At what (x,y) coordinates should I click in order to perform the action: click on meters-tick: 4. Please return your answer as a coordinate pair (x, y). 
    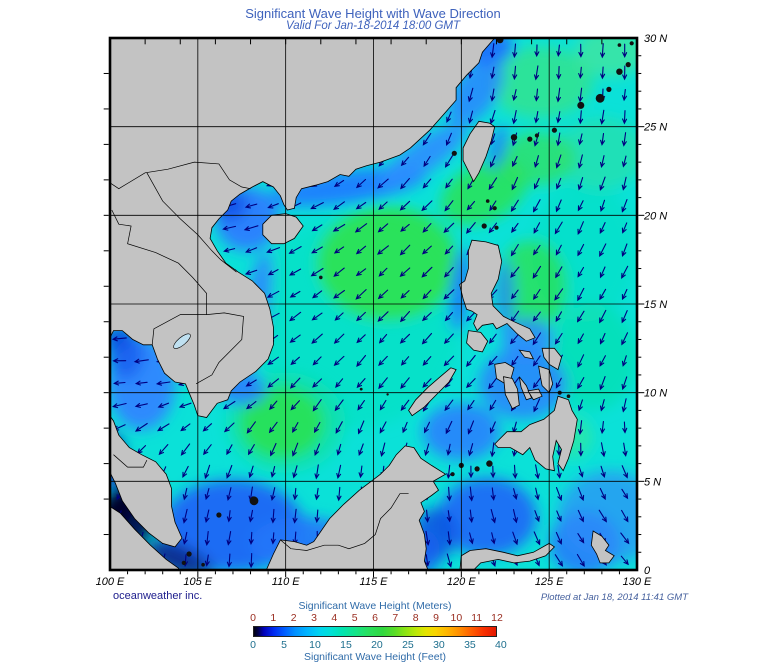
    Looking at the image, I should click on (334, 618).